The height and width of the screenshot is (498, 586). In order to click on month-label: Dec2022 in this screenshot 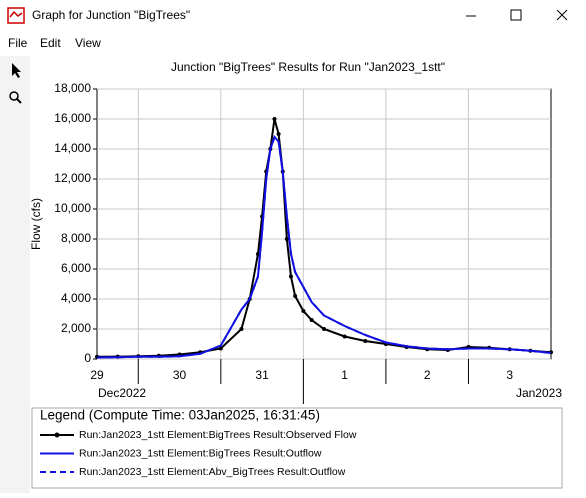, I will do `click(122, 393)`.